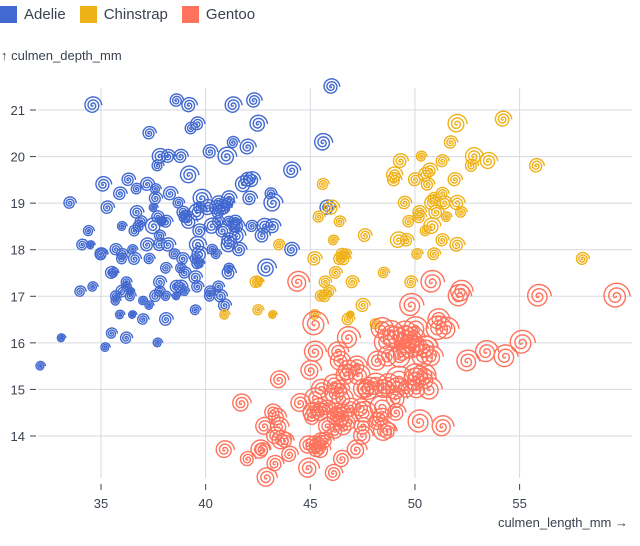  I want to click on y-tick-label: 20, so click(18, 157).